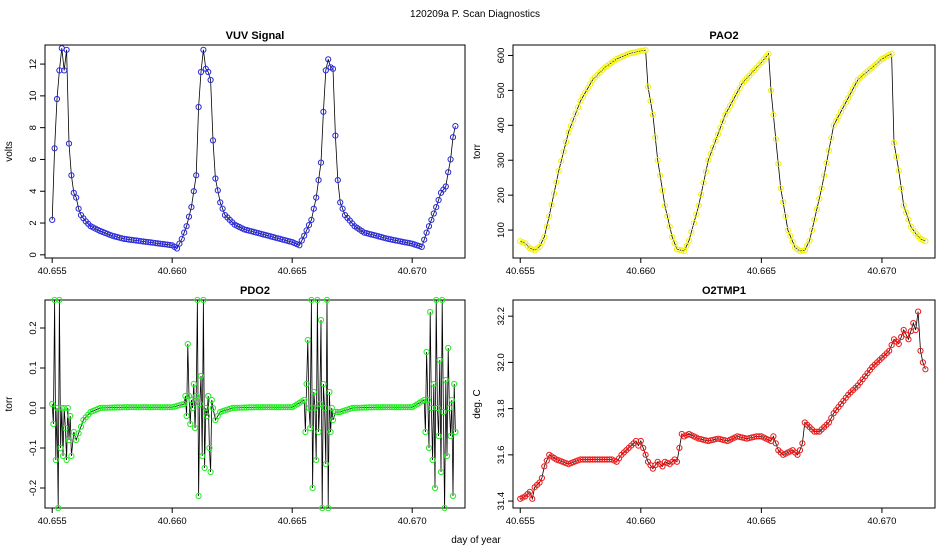  Describe the element at coordinates (33, 127) in the screenshot. I see `y-tick-label: 8` at that location.